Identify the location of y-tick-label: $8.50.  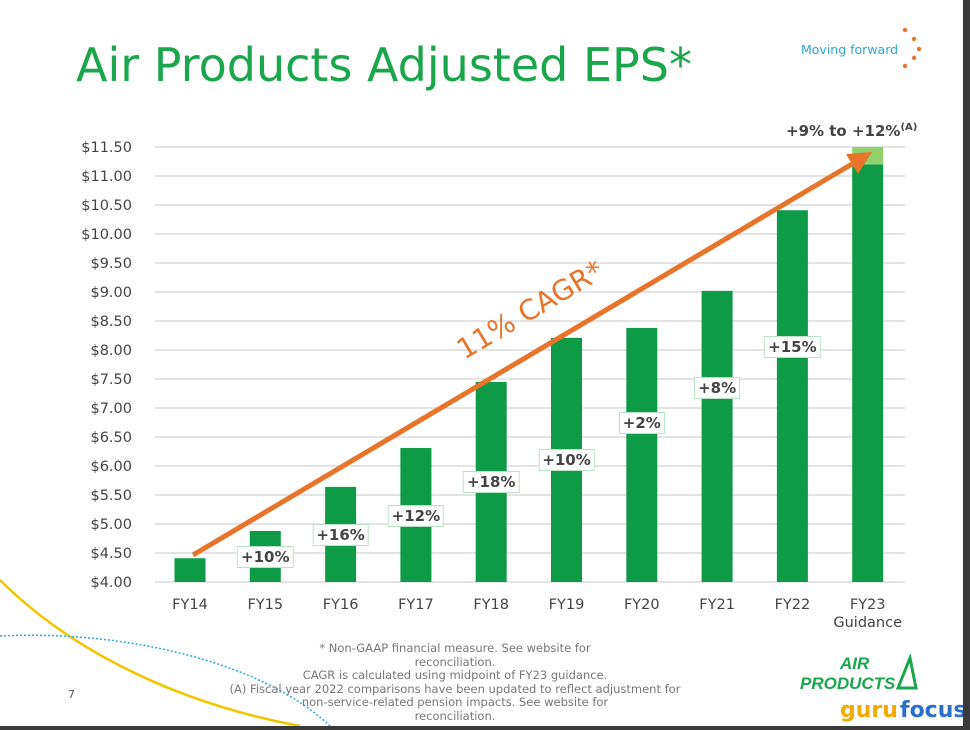
(111, 322).